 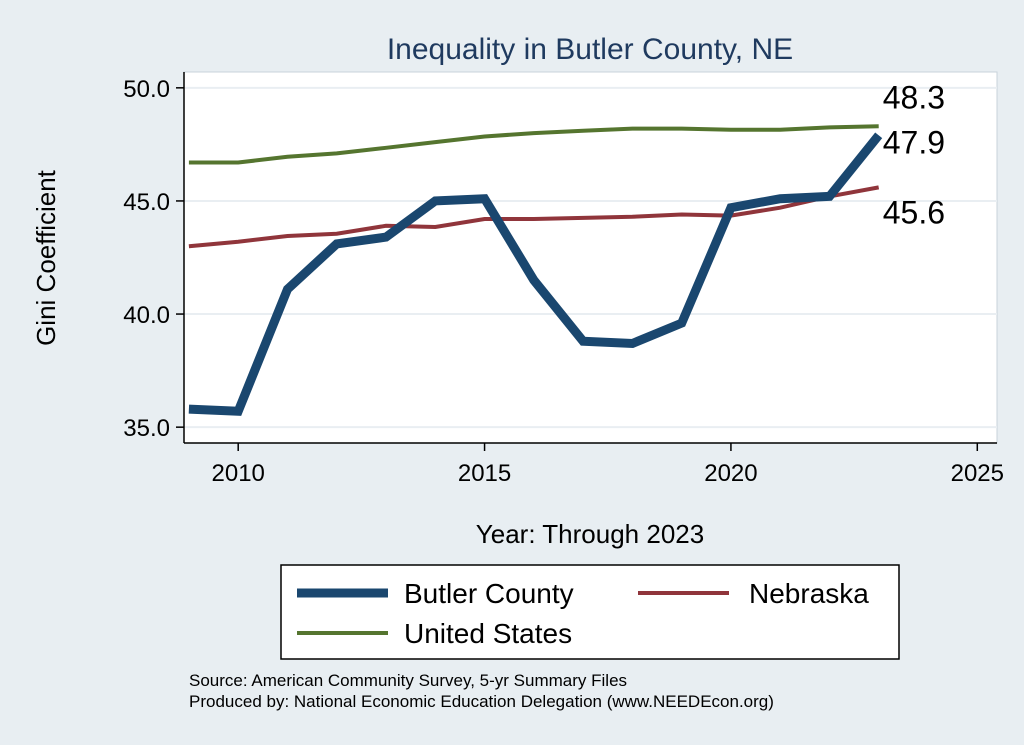 What do you see at coordinates (534, 217) in the screenshot?
I see `series-line-nebraska` at bounding box center [534, 217].